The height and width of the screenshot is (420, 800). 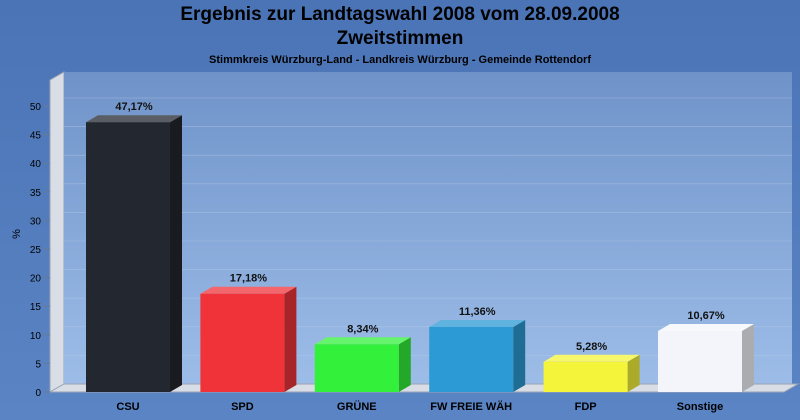 I want to click on y-tick-label: 25, so click(x=36, y=250).